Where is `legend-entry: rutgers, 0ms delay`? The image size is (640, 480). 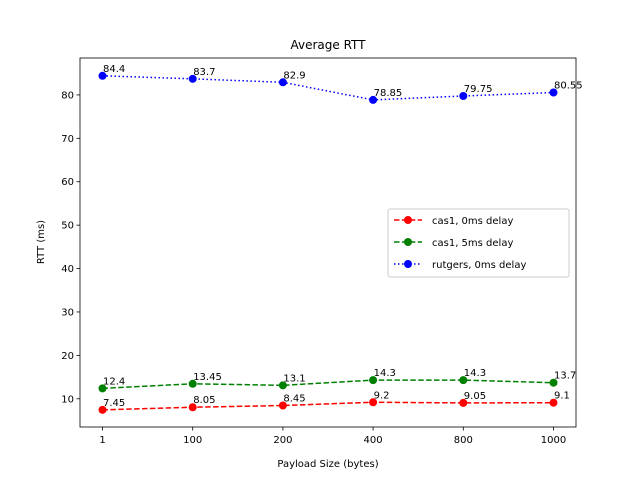 legend-entry: rutgers, 0ms delay is located at coordinates (479, 265).